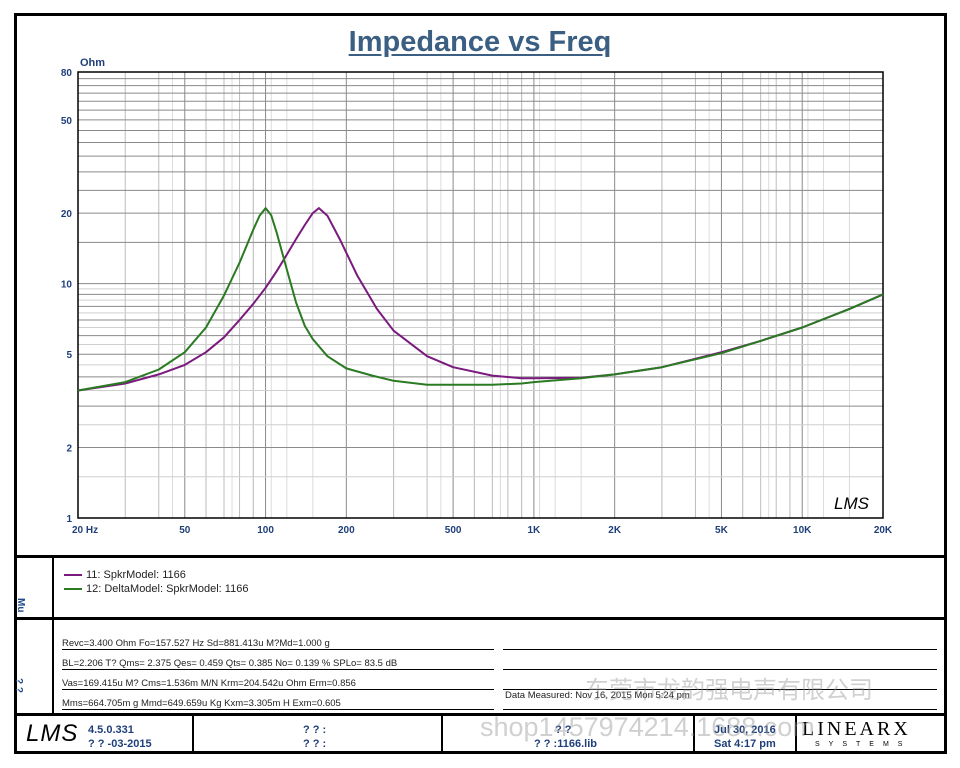  I want to click on y-axis-label: Ohm, so click(92, 63).